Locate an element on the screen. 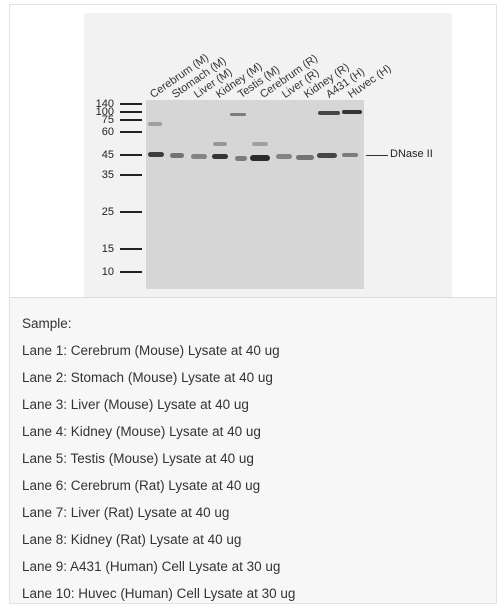 The height and width of the screenshot is (612, 501). marker-100: 100 is located at coordinates (114, 113).